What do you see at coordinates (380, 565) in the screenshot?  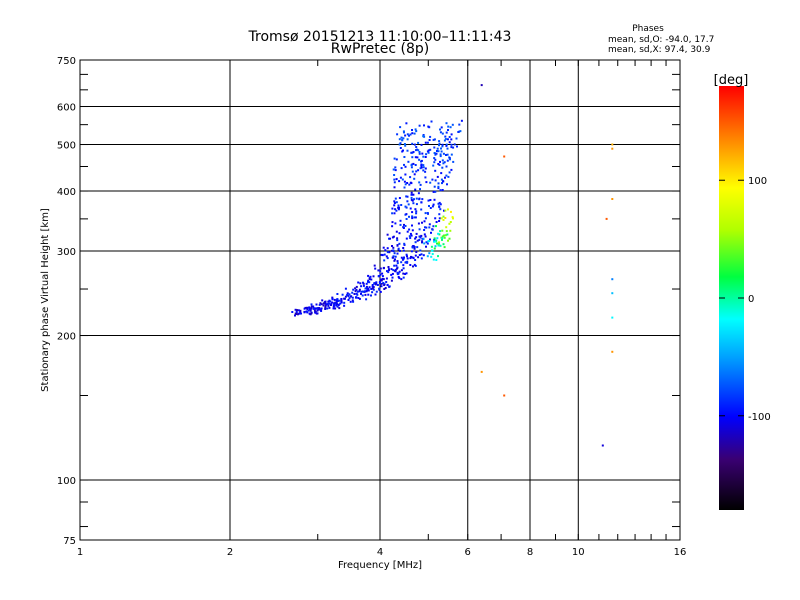 I see `x-axis-label: Frequency [MHz]` at bounding box center [380, 565].